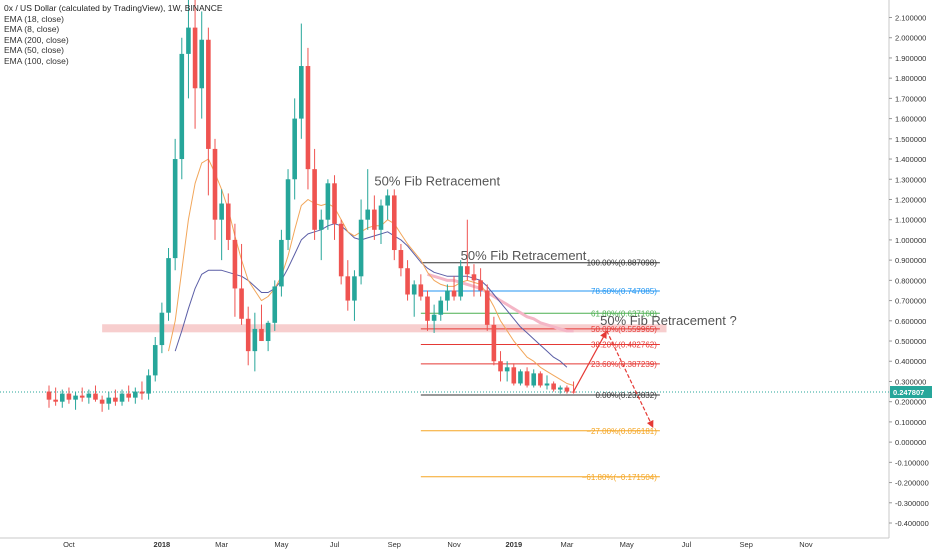 The width and height of the screenshot is (932, 550). I want to click on price-tick-label: 0.500000, so click(910, 341).